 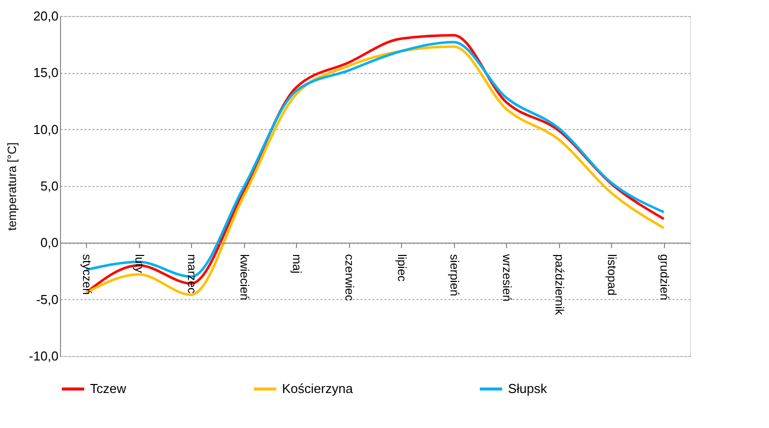 What do you see at coordinates (11, 186) in the screenshot?
I see `y-axis-title: temperatura [°C]` at bounding box center [11, 186].